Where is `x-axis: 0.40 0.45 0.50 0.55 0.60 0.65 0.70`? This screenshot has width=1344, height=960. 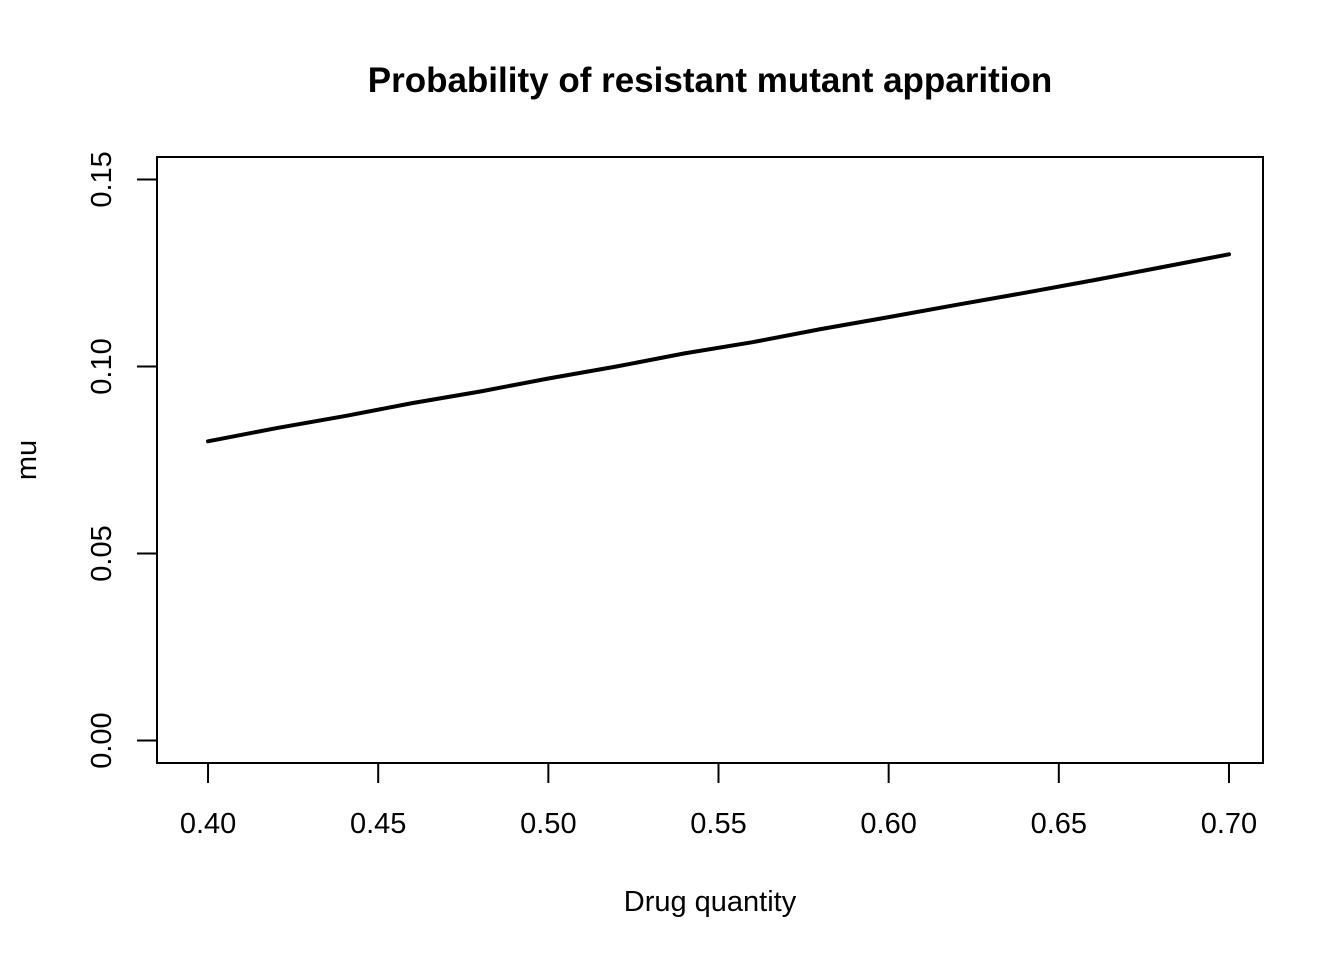
x-axis: 0.40 0.45 0.50 0.55 0.60 0.65 0.70 is located at coordinates (718, 801).